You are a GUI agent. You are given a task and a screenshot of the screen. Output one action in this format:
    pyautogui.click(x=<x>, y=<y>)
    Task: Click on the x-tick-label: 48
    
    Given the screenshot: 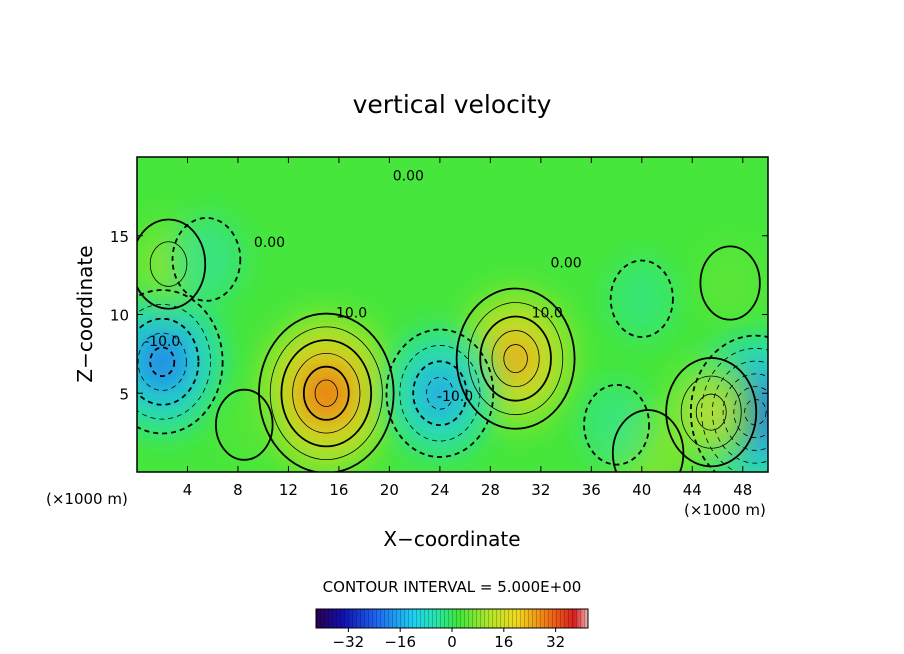 What is the action you would take?
    pyautogui.click(x=742, y=490)
    